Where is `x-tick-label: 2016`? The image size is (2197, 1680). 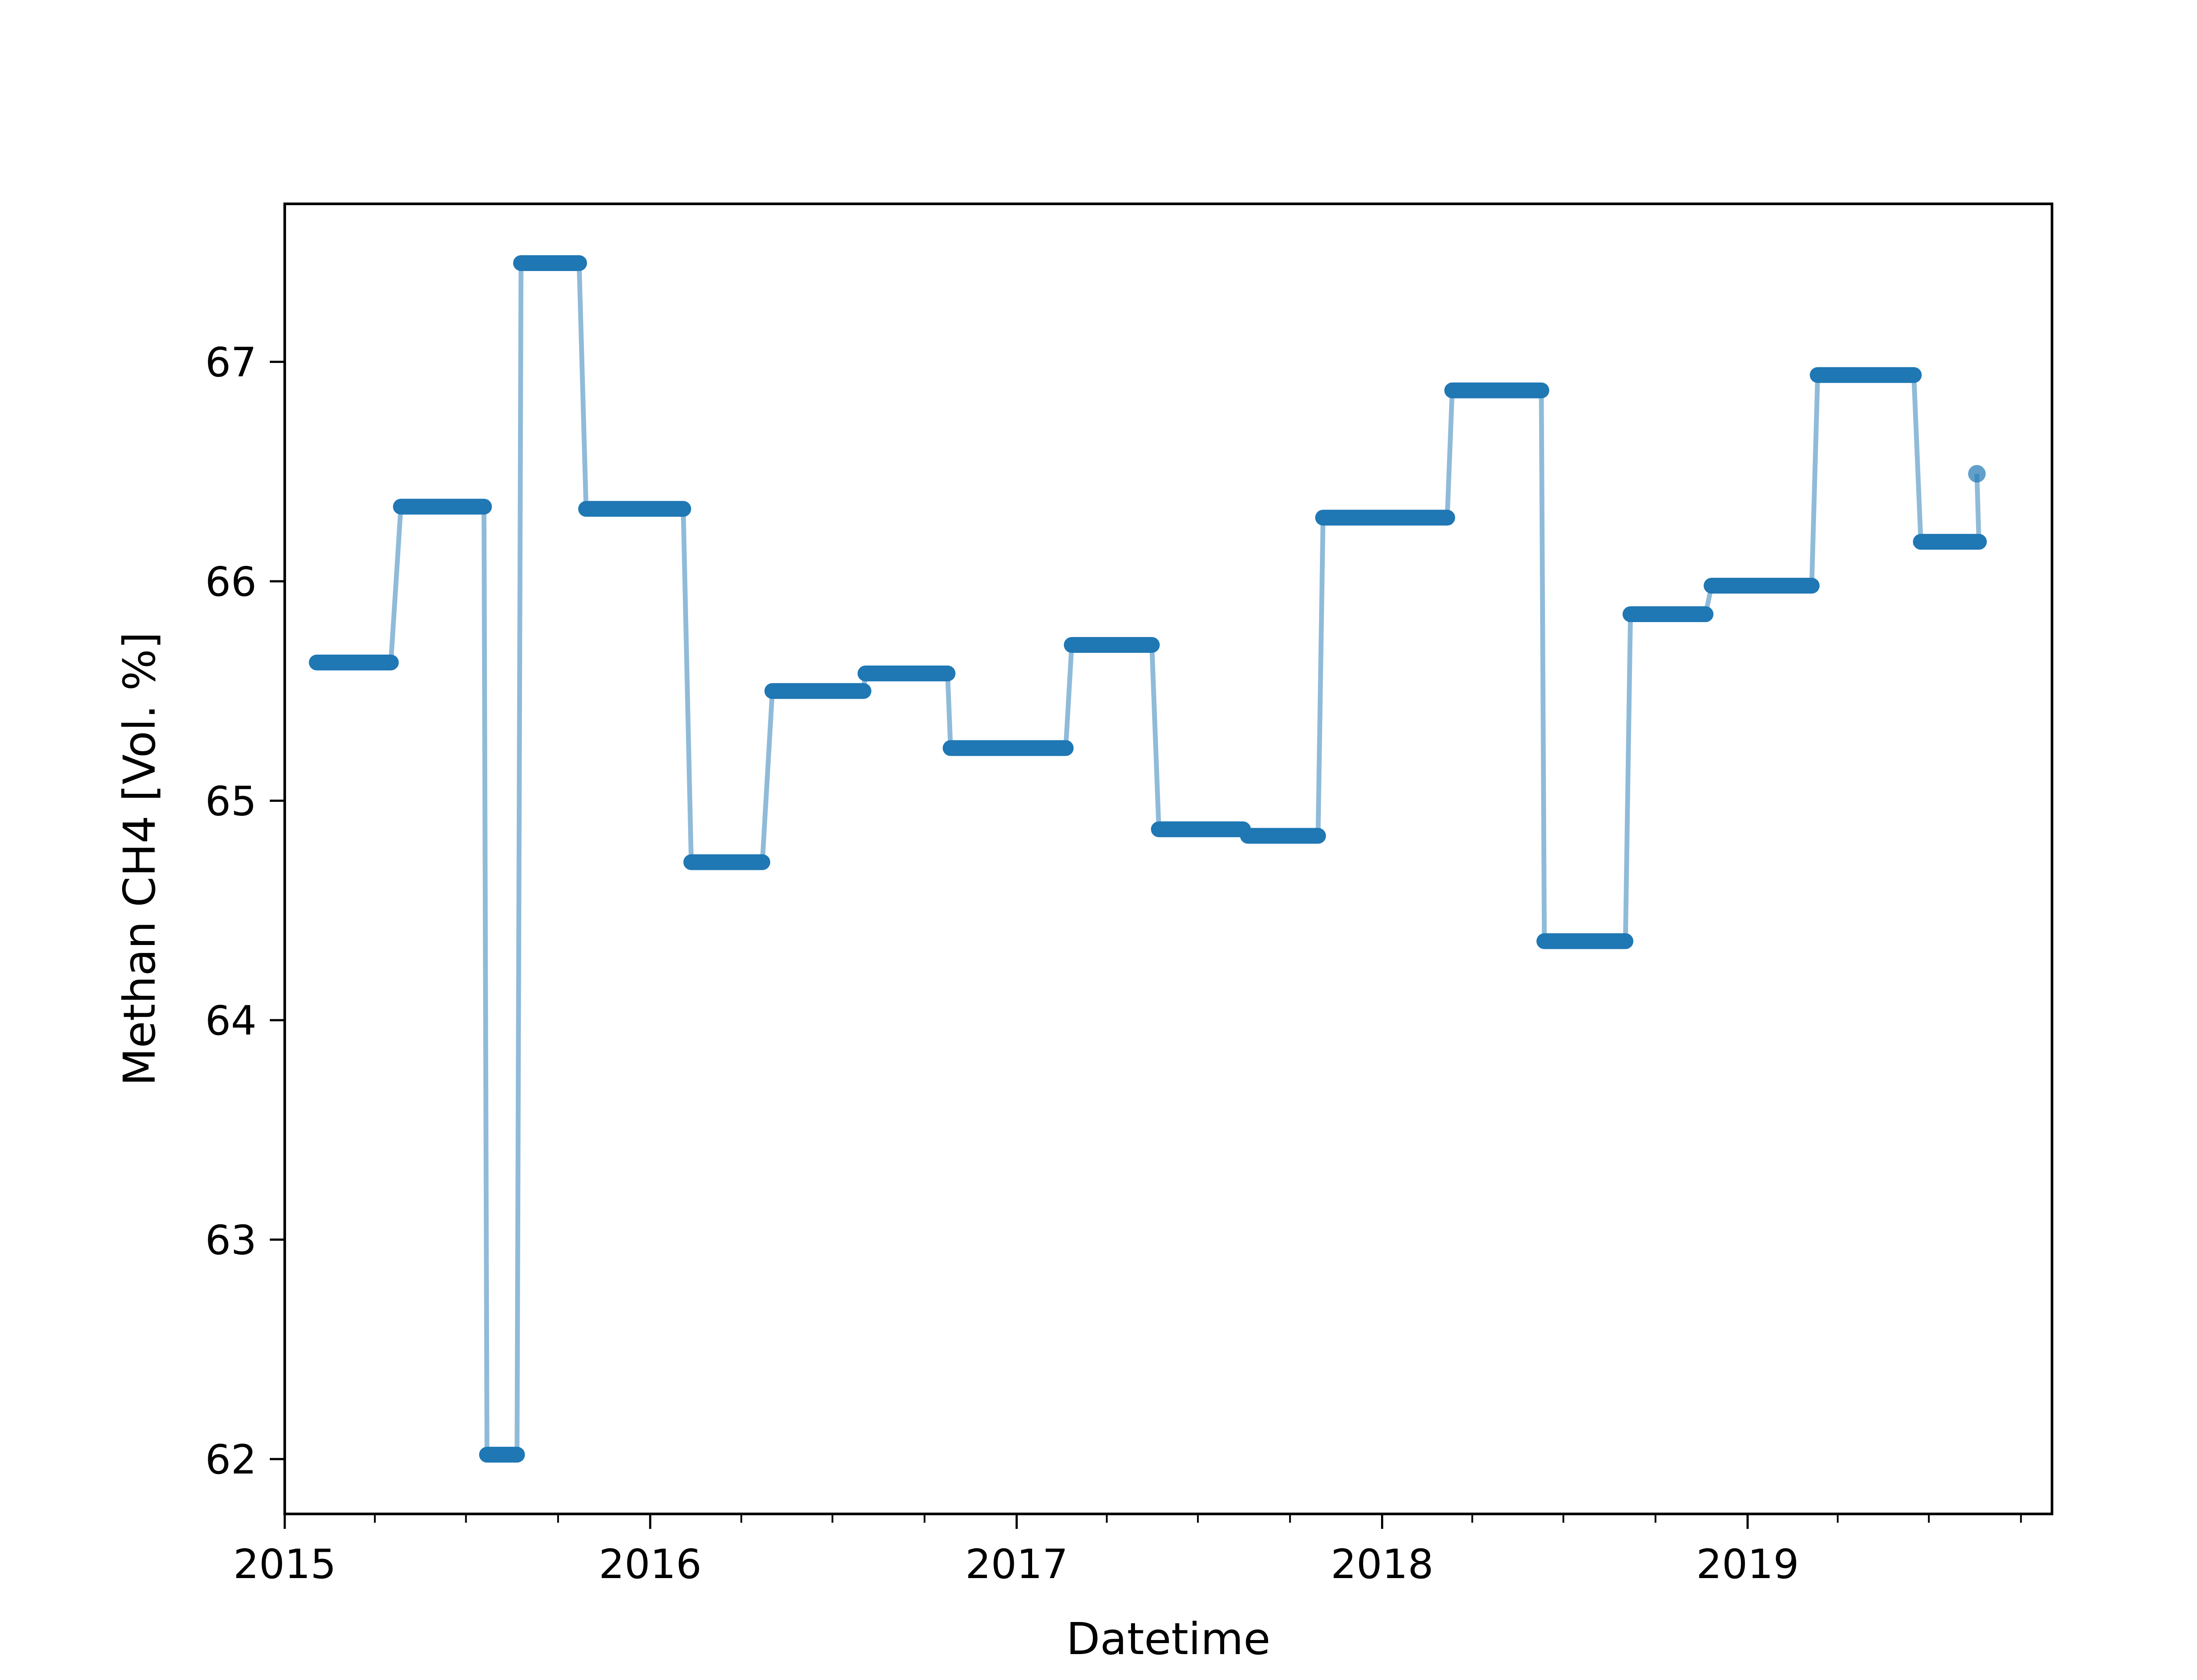
x-tick-label: 2016 is located at coordinates (650, 1564).